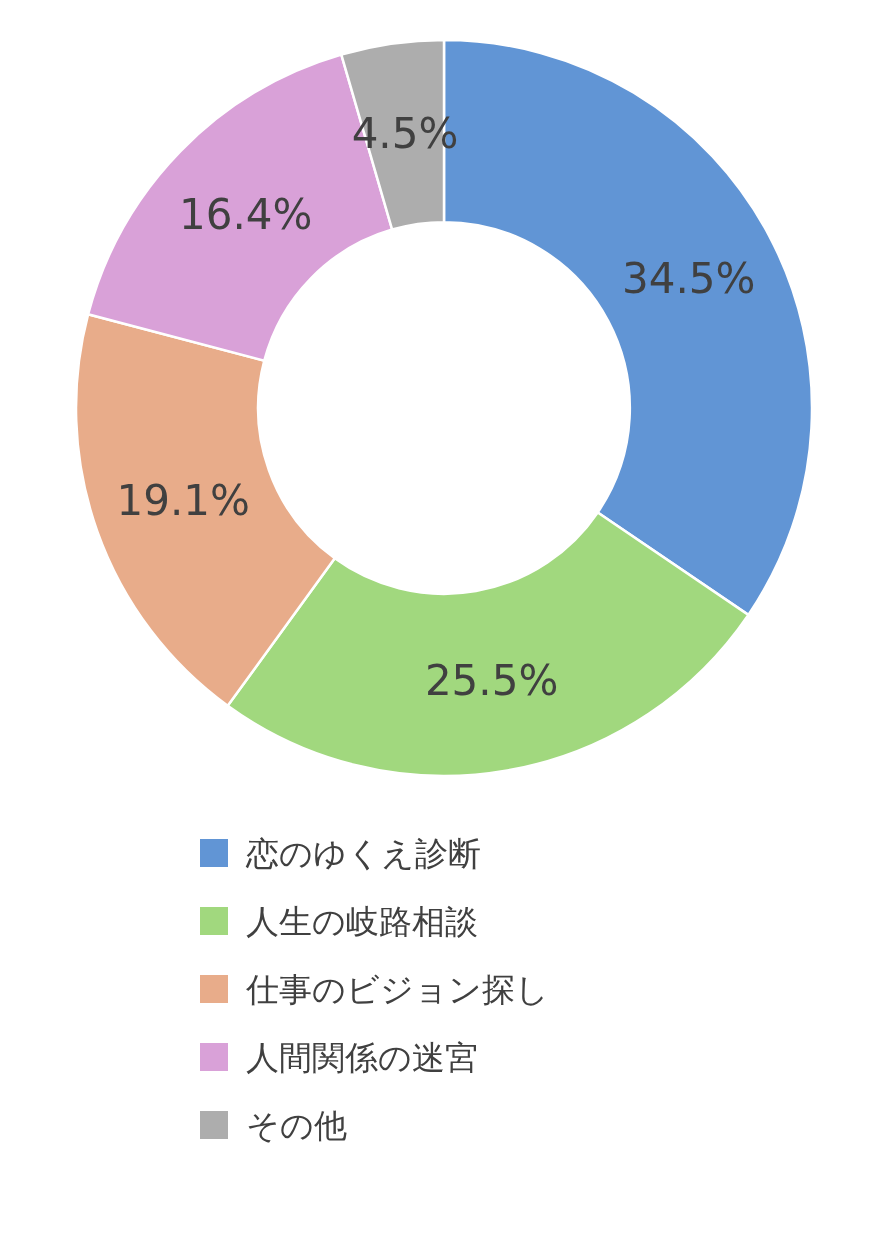 The height and width of the screenshot is (1234, 893). What do you see at coordinates (491, 681) in the screenshot?
I see `data-label: 25.5%` at bounding box center [491, 681].